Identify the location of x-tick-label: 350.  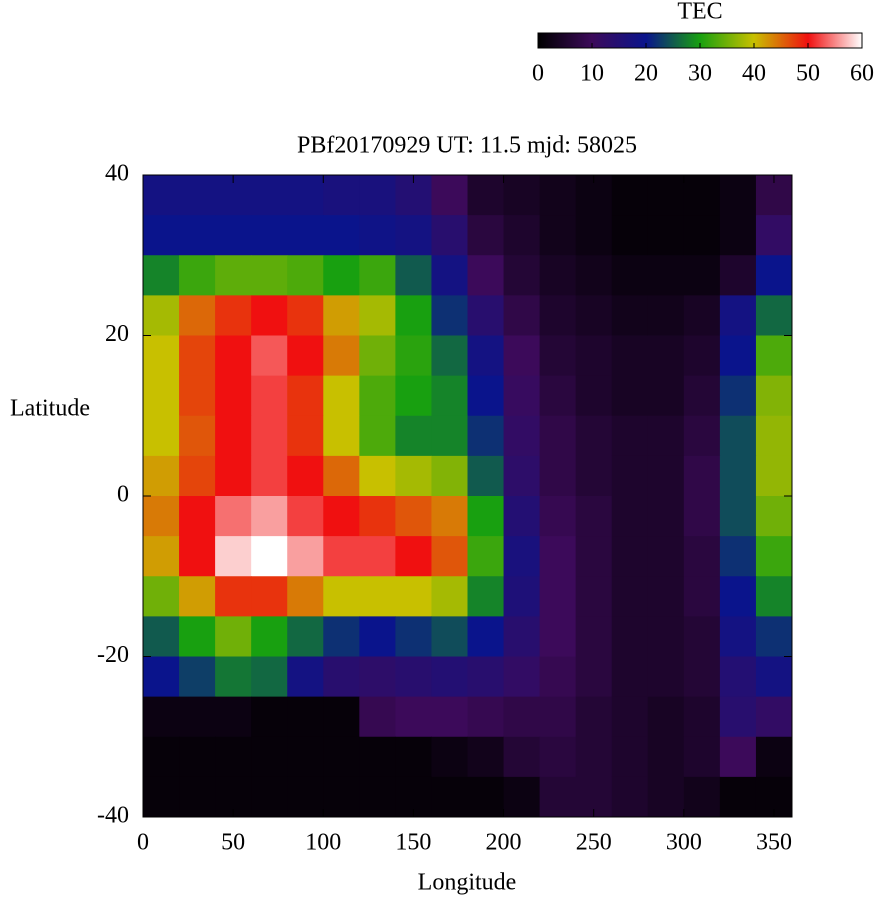
(774, 843).